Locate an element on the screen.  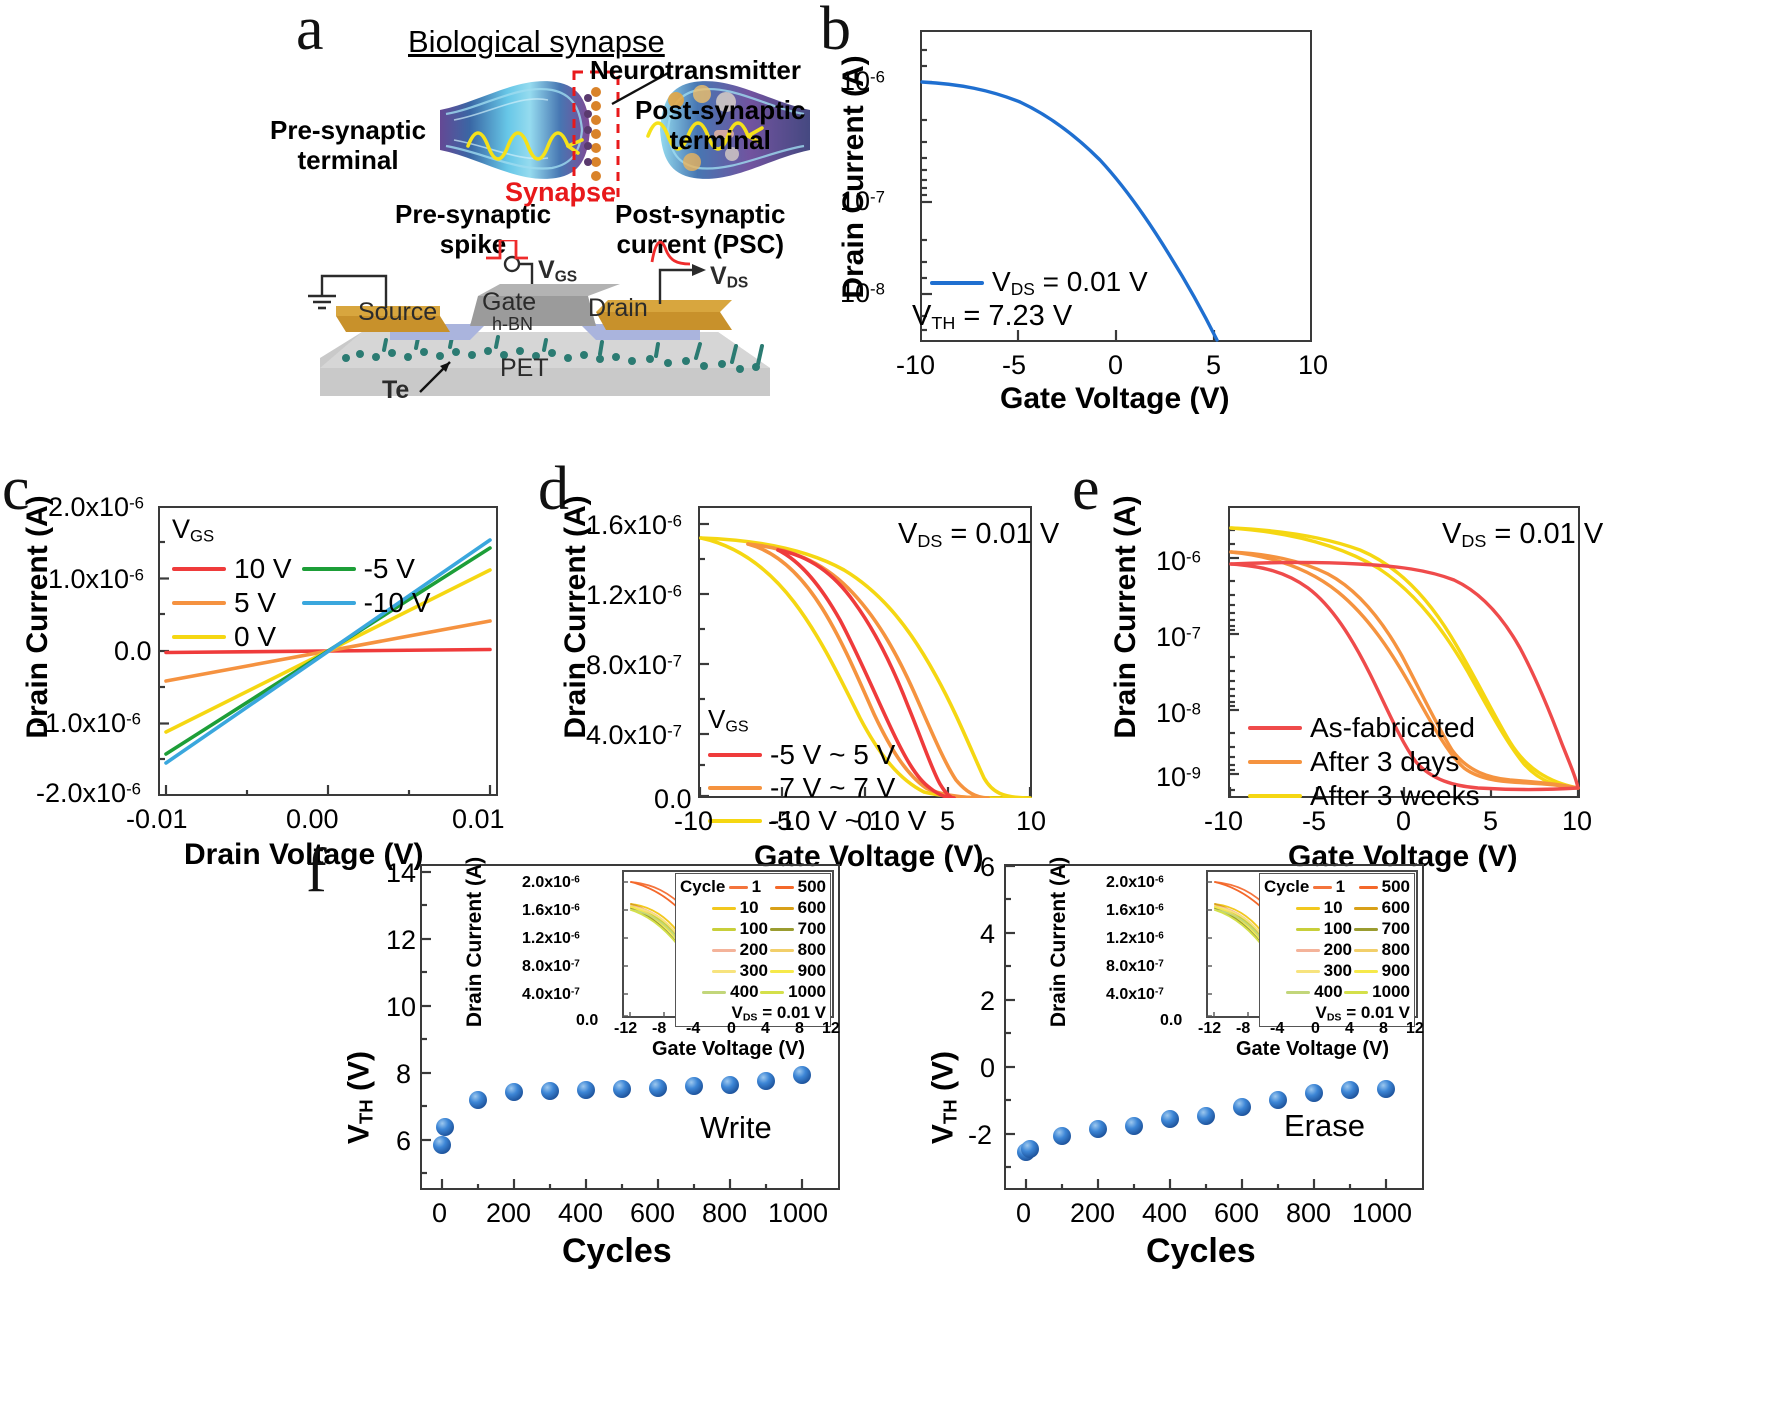
legend-line-m10v is located at coordinates (328, 602).